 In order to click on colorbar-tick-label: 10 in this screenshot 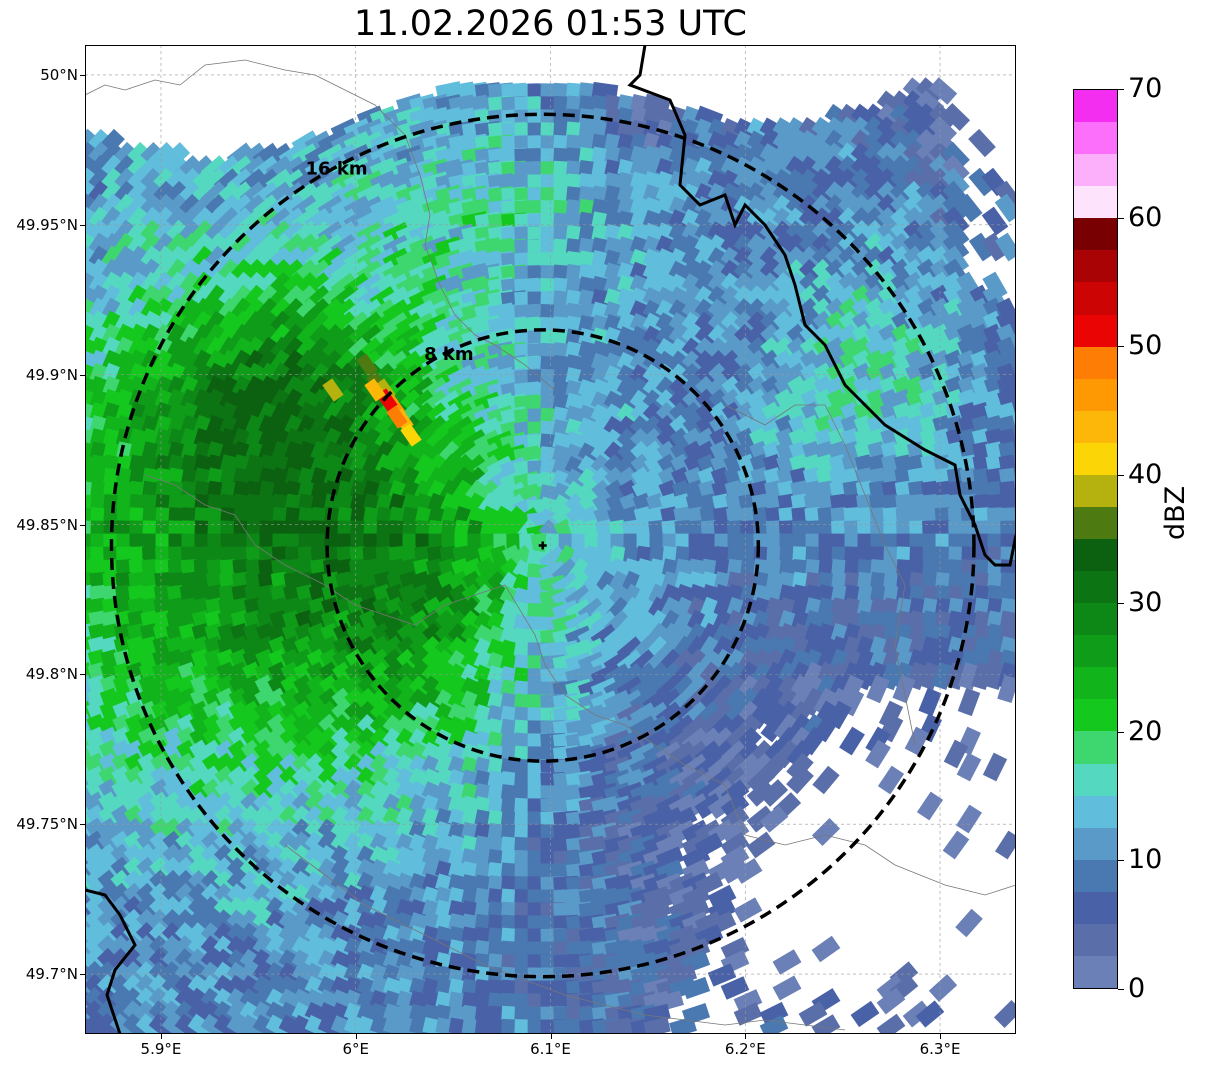, I will do `click(1145, 860)`.